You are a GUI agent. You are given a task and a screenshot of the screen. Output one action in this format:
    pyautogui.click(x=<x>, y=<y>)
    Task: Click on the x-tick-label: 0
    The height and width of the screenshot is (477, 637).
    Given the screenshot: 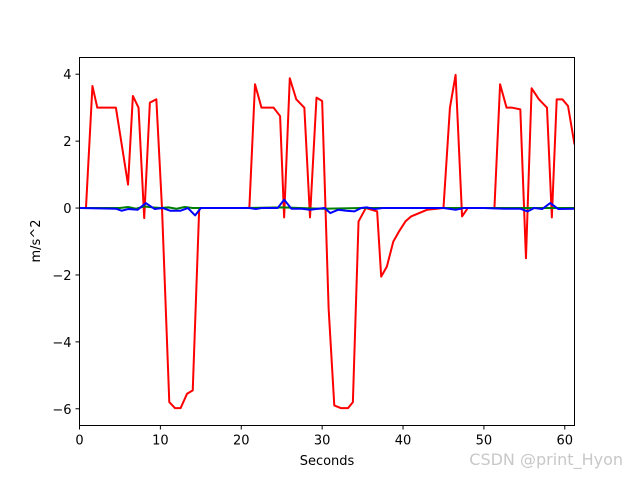 What is the action you would take?
    pyautogui.click(x=79, y=441)
    